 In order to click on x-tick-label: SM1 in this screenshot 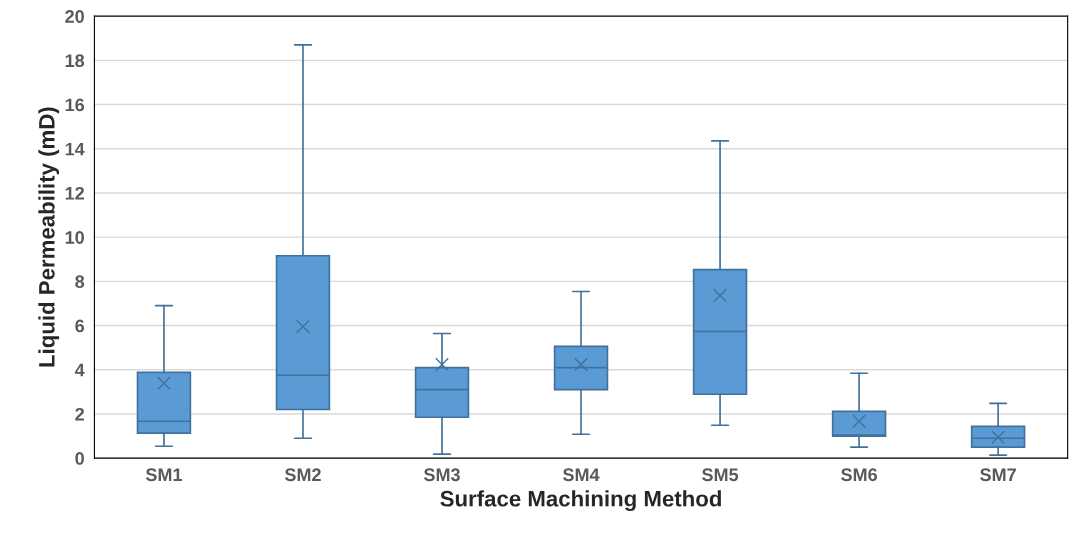, I will do `click(163, 475)`.